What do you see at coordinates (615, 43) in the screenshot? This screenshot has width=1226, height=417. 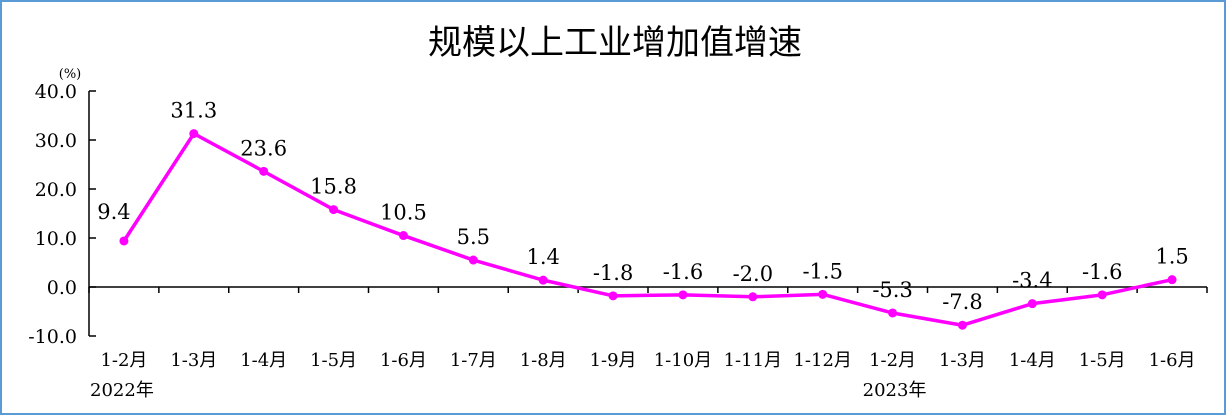 I see `chart-title: 规模以上工业增加值增速` at bounding box center [615, 43].